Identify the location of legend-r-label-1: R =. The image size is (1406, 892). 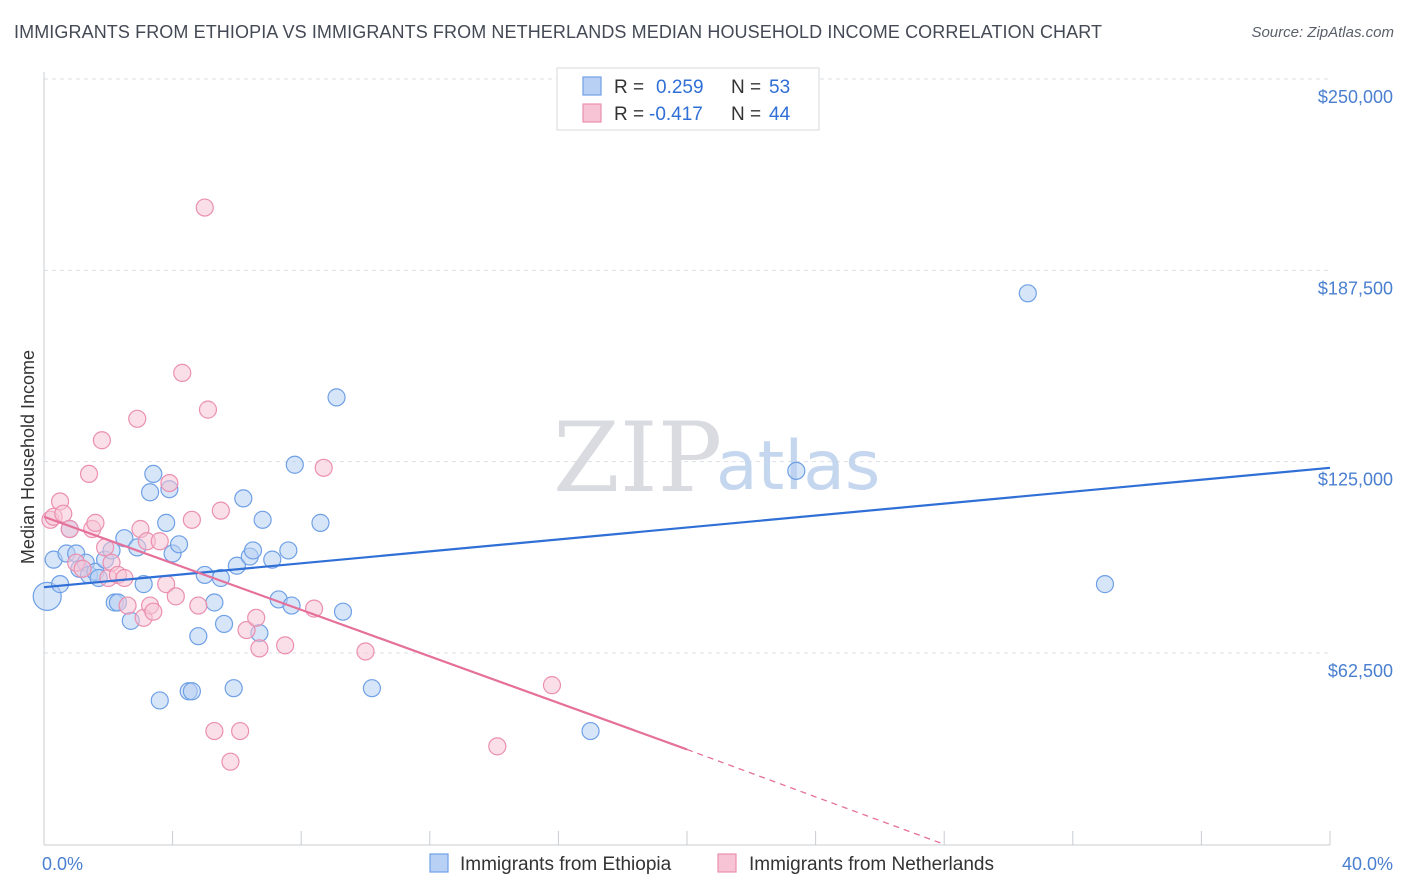
(629, 87).